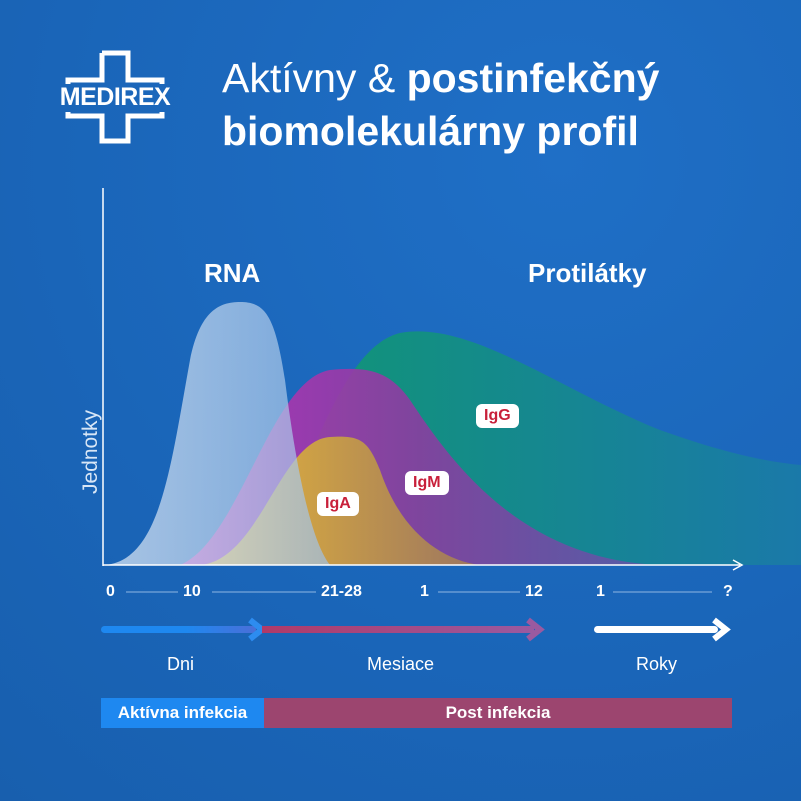  What do you see at coordinates (182, 713) in the screenshot?
I see `phase-active: Aktívna infekcia` at bounding box center [182, 713].